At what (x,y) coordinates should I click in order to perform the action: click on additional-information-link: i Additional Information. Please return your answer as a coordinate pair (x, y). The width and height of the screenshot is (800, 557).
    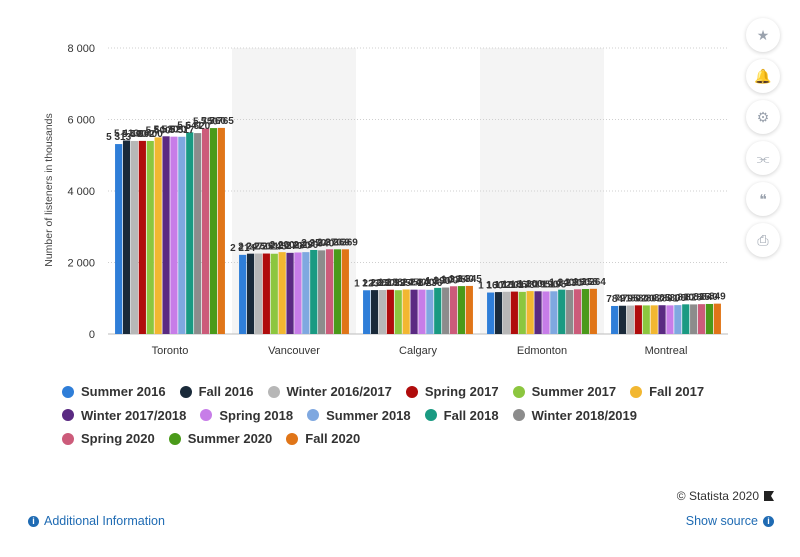
    Looking at the image, I should click on (96, 521).